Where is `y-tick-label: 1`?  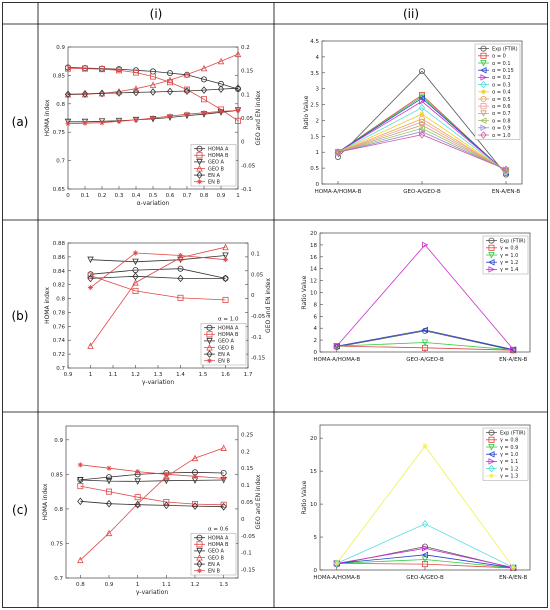 y-tick-label: 1 is located at coordinates (318, 153).